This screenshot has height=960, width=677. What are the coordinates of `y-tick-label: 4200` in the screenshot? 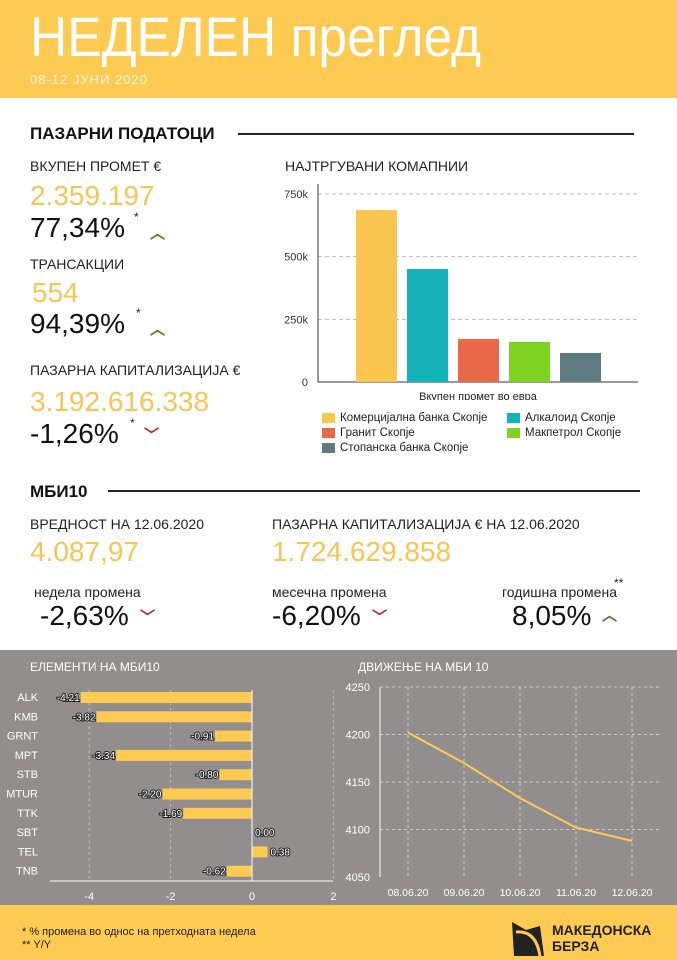 It's located at (358, 736).